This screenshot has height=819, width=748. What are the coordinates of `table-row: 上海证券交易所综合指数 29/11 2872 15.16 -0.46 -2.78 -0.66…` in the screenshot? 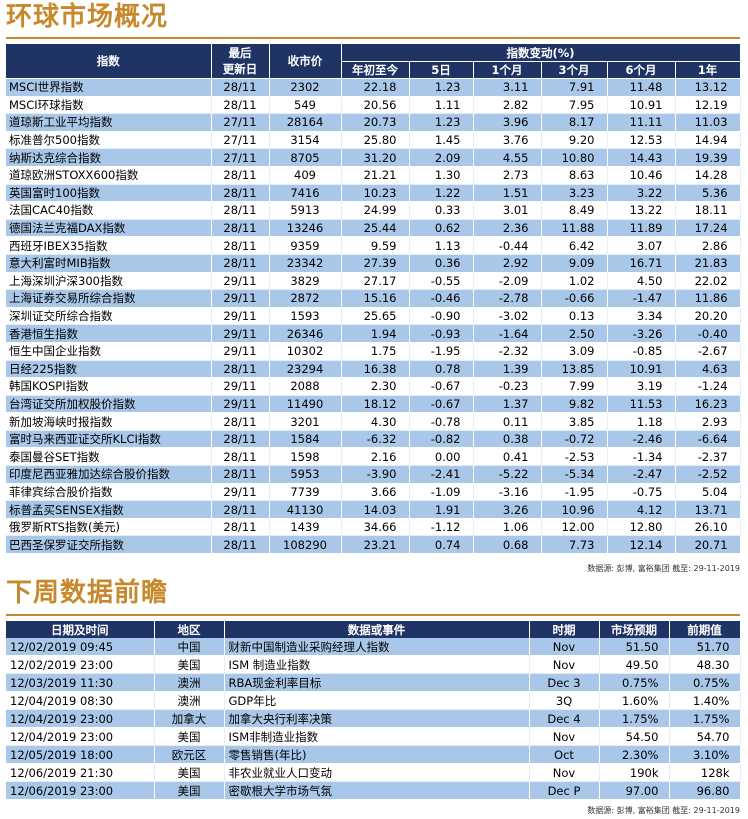 It's located at (373, 298).